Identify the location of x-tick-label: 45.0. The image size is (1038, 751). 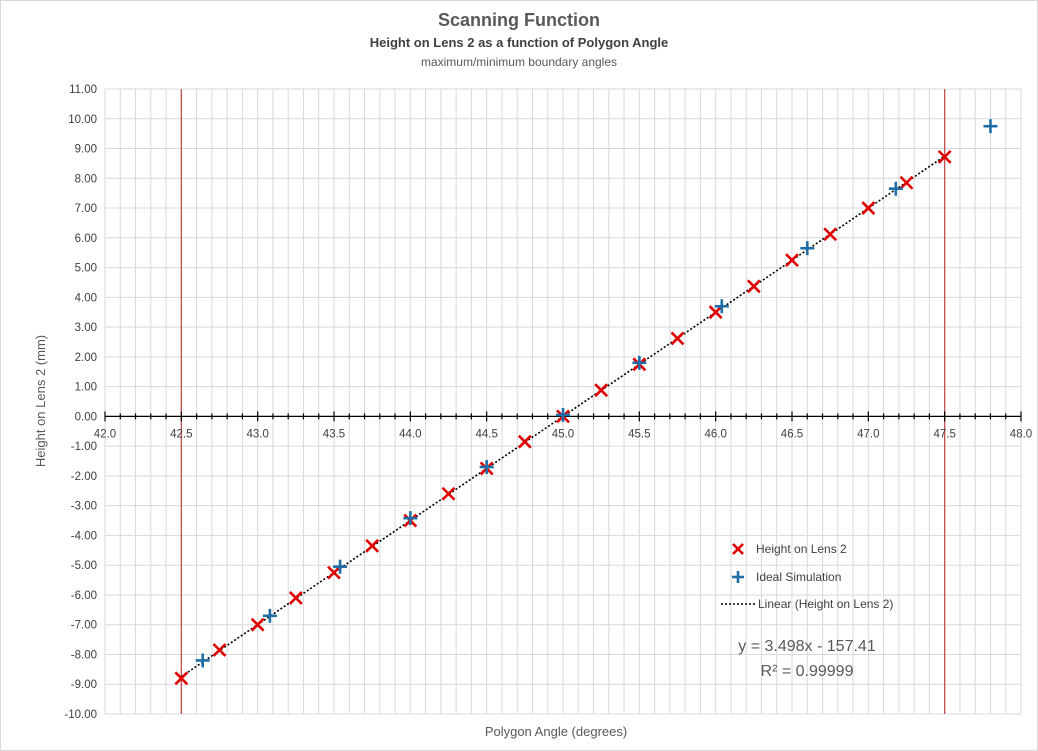
(563, 434).